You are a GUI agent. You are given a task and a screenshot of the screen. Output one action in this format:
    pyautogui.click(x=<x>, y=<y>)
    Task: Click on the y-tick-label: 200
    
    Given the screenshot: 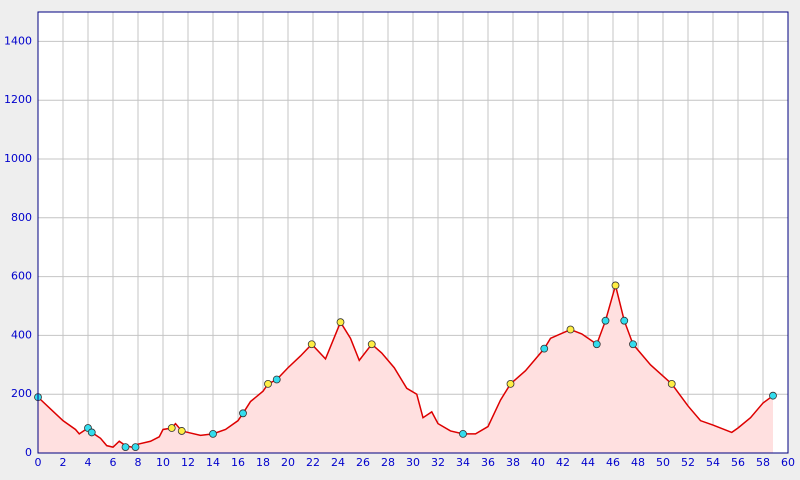 What is the action you would take?
    pyautogui.click(x=21, y=393)
    